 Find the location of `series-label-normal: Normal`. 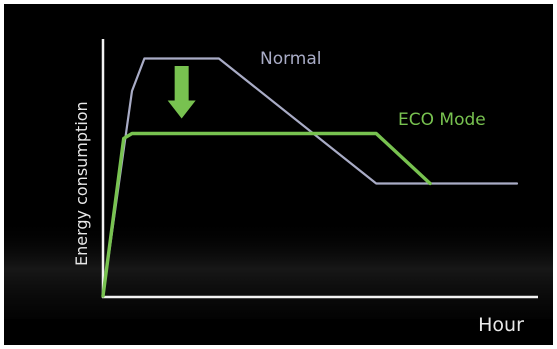

series-label-normal: Normal is located at coordinates (291, 59).